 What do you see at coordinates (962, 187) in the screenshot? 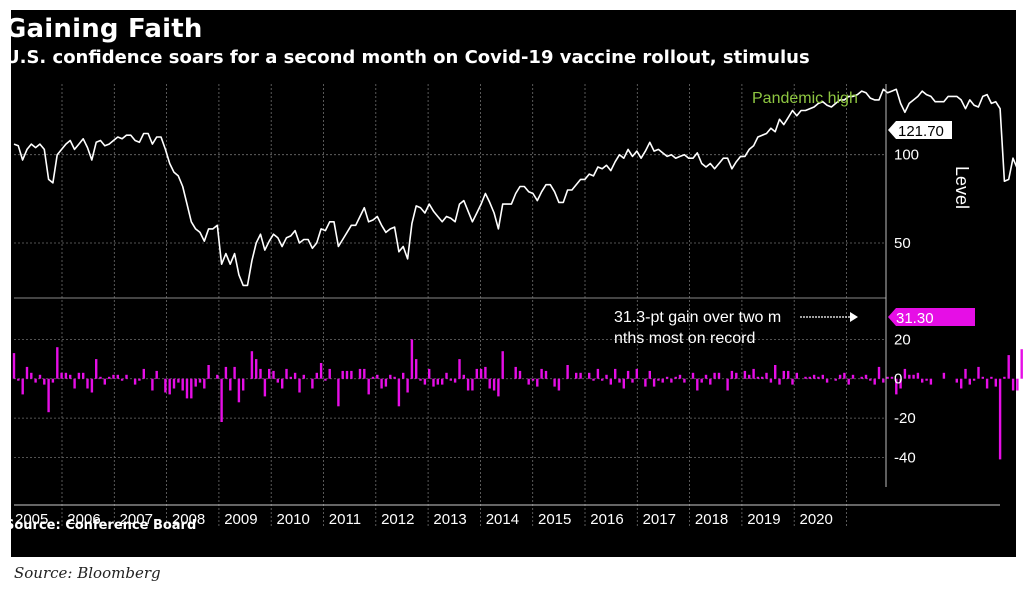
I see `line-axis-label: Level` at bounding box center [962, 187].